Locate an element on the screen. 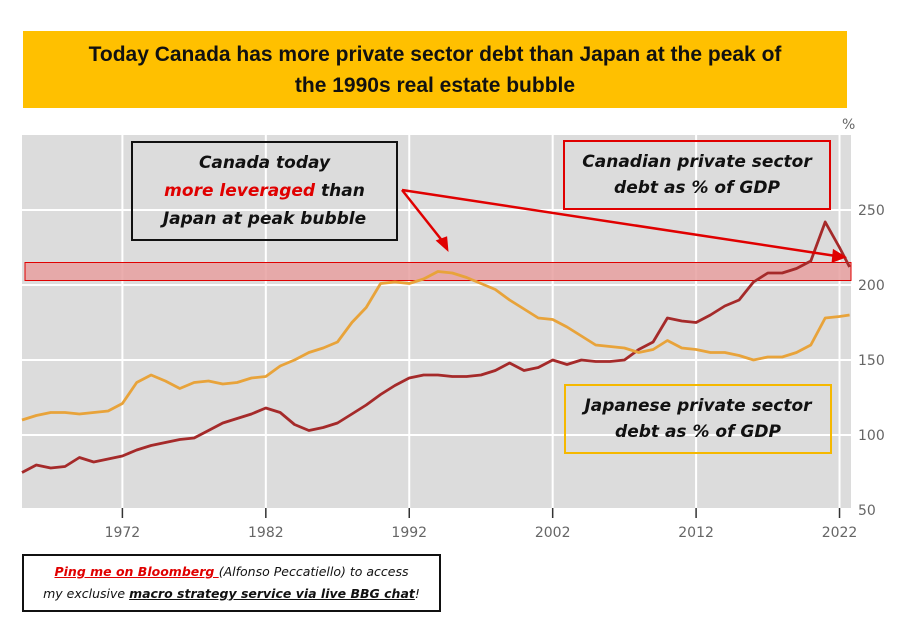 The width and height of the screenshot is (920, 629). legend-line: Japanese private sector is located at coordinates (698, 406).